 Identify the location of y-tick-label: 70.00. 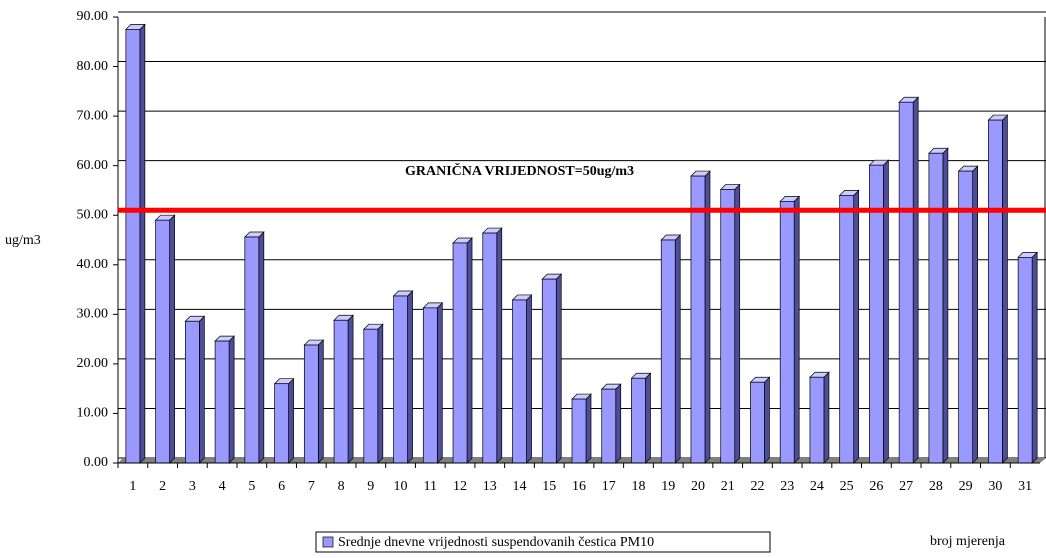
(93, 115).